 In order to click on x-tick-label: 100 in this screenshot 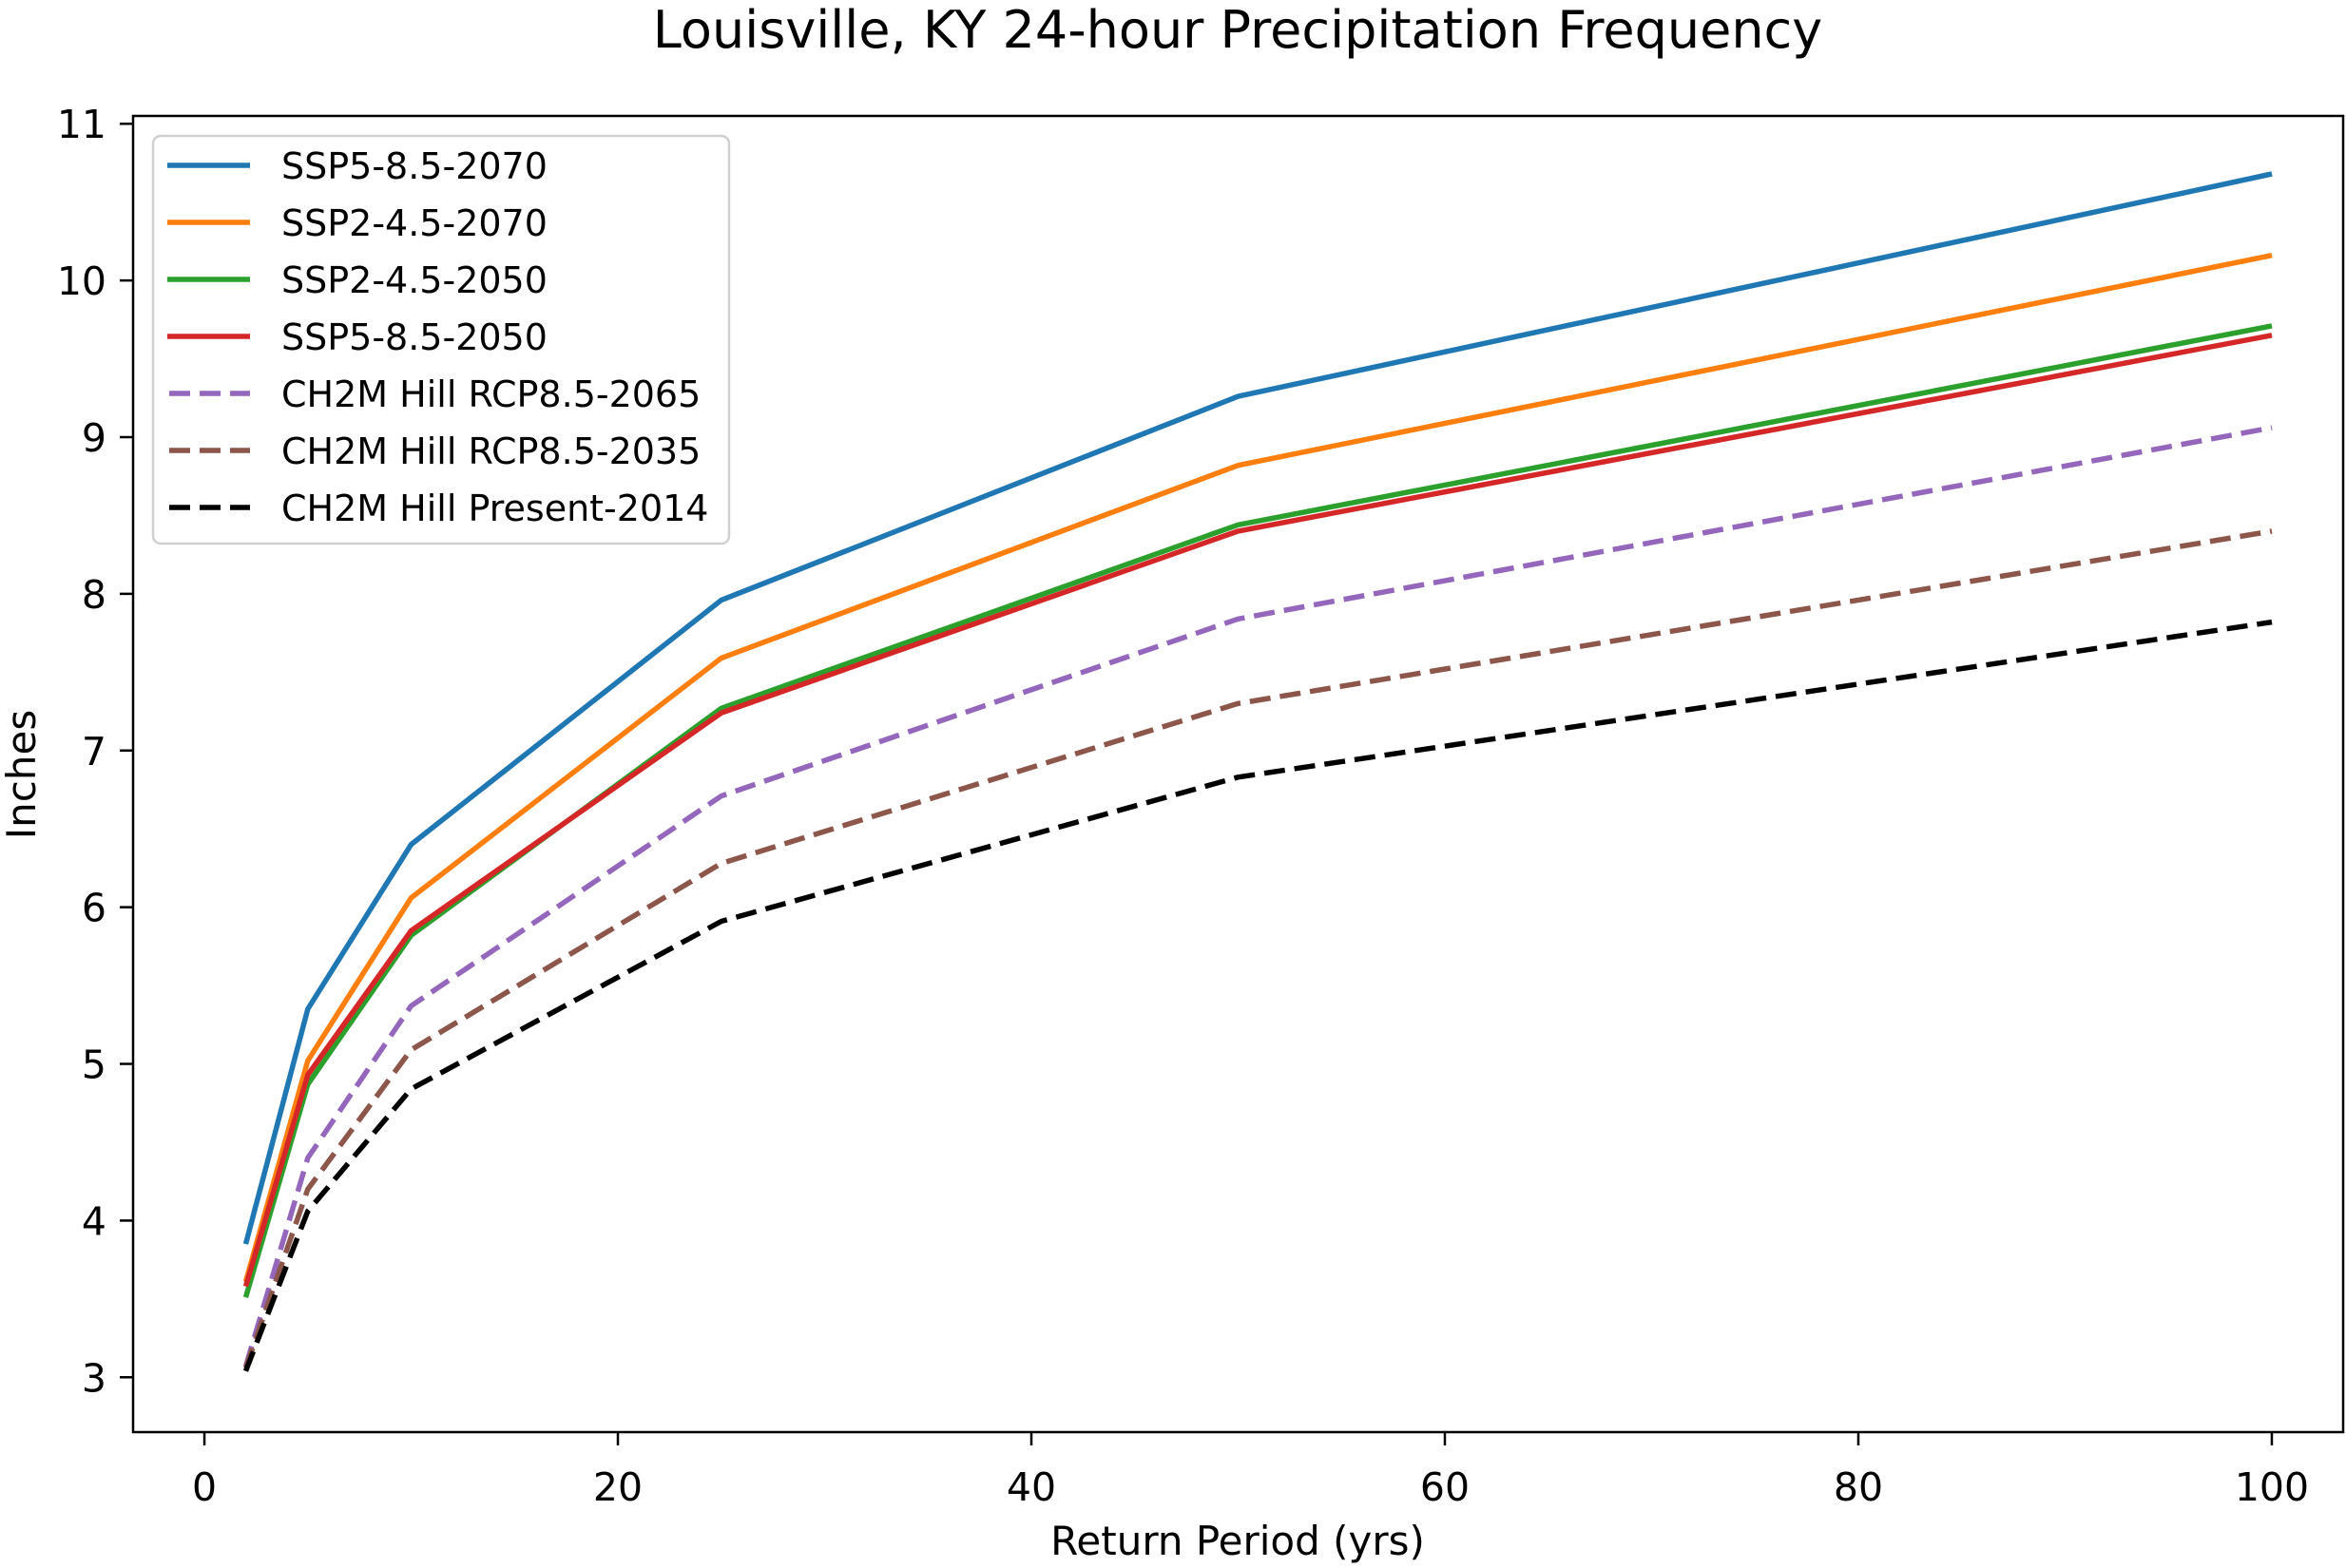, I will do `click(2272, 1487)`.